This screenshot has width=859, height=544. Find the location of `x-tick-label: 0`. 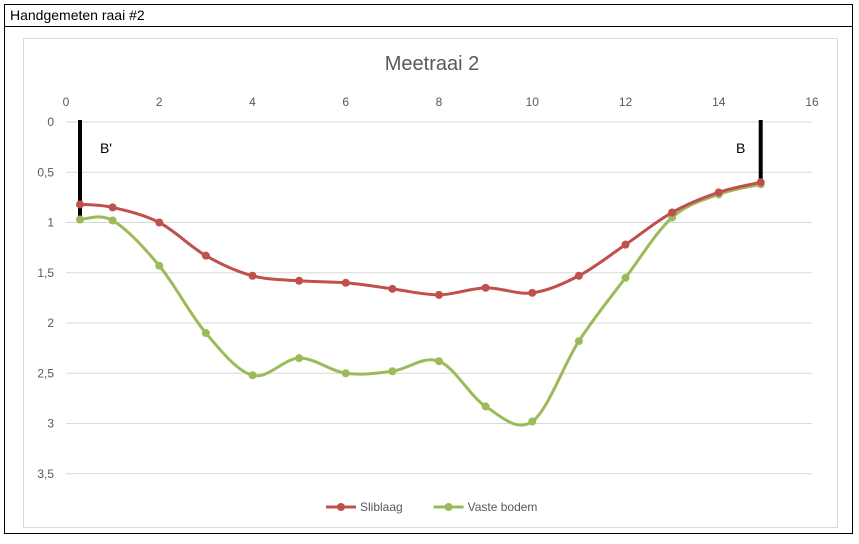

x-tick-label: 0 is located at coordinates (66, 102).